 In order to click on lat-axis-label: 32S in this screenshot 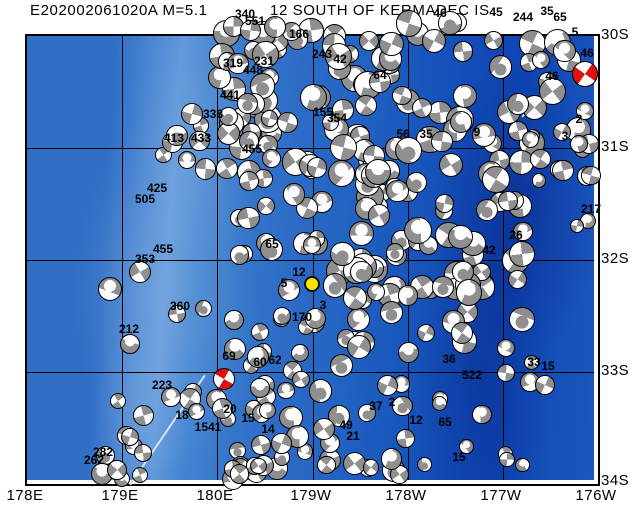, I will do `click(615, 258)`.